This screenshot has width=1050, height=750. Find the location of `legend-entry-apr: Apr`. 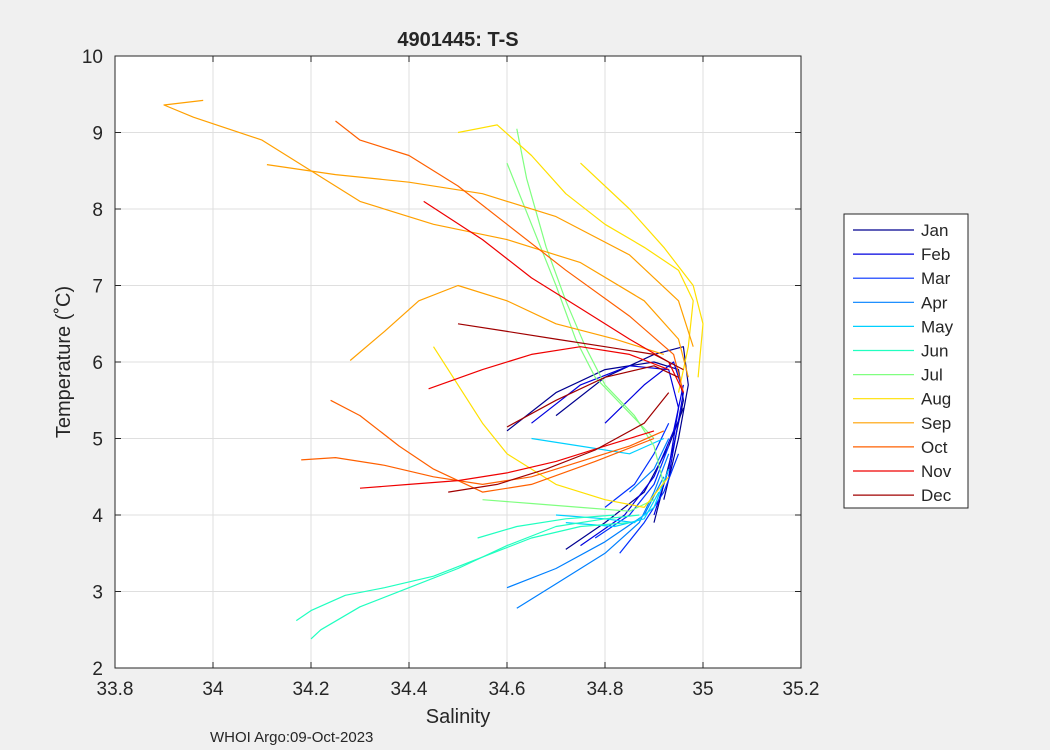

legend-entry-apr: Apr is located at coordinates (900, 302).